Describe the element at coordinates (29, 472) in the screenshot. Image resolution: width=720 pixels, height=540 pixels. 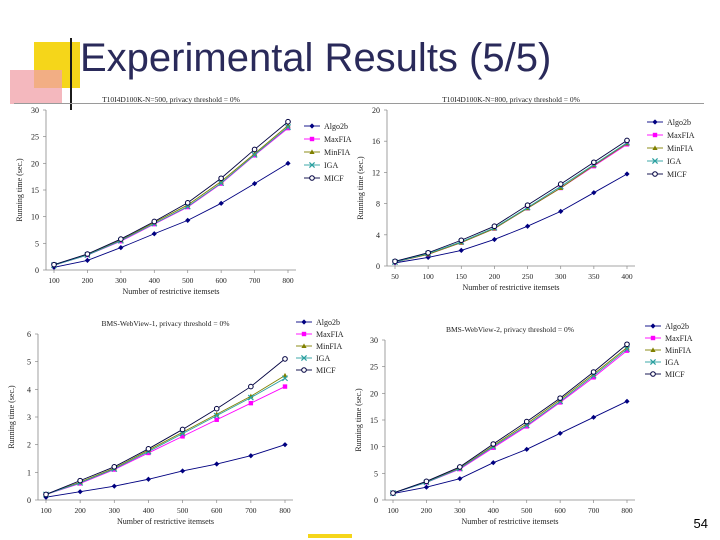
I see `y-tick-label: 1` at that location.